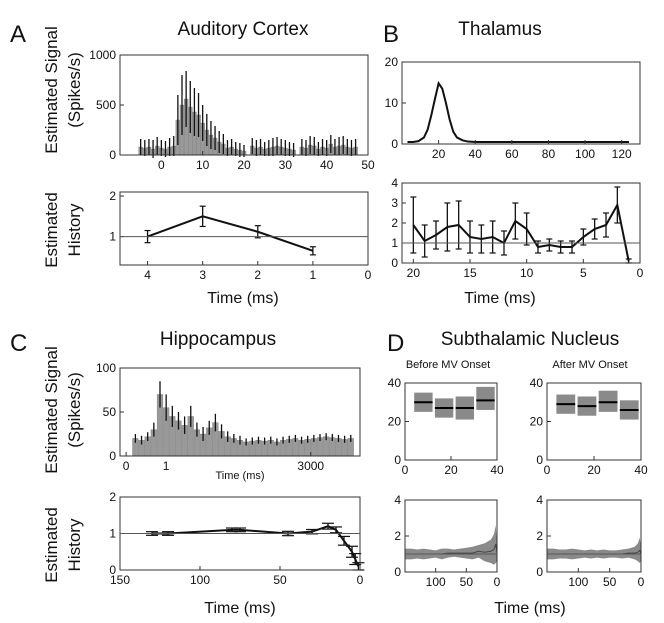 The width and height of the screenshot is (664, 623). Describe the element at coordinates (397, 460) in the screenshot. I see `D-signal-before-ytick-label: 0` at that location.